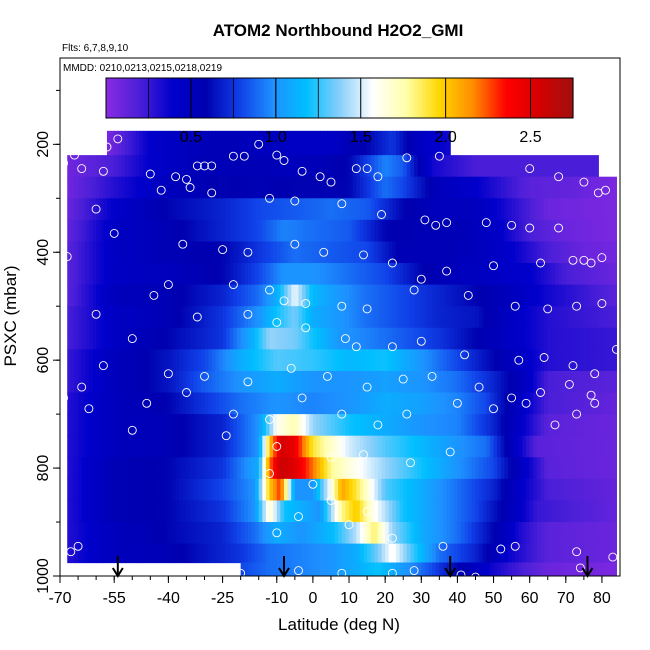 Image resolution: width=650 pixels, height=650 pixels. What do you see at coordinates (312, 598) in the screenshot?
I see `x-tick-label: 0` at bounding box center [312, 598].